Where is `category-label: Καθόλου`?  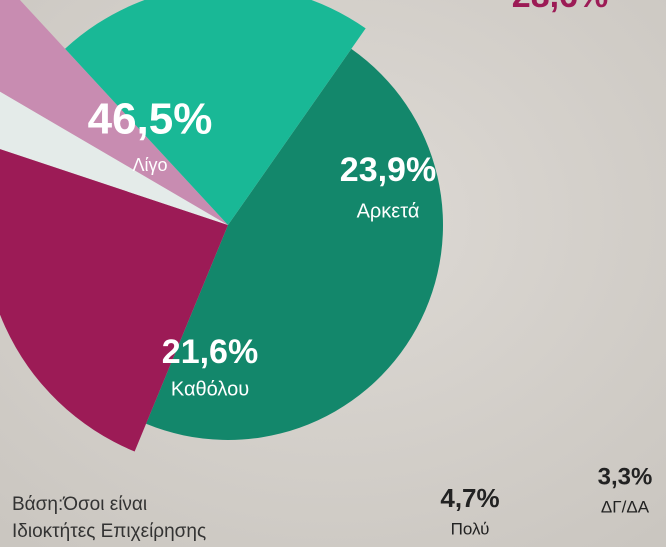 category-label: Καθόλου is located at coordinates (210, 389).